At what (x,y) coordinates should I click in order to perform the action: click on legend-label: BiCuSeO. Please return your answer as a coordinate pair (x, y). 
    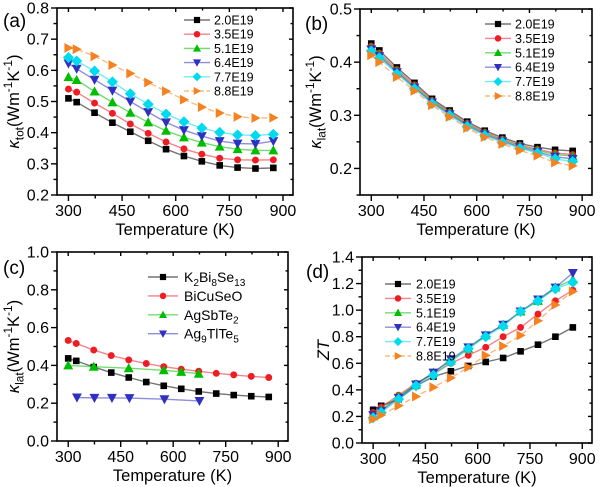
    Looking at the image, I should click on (213, 296).